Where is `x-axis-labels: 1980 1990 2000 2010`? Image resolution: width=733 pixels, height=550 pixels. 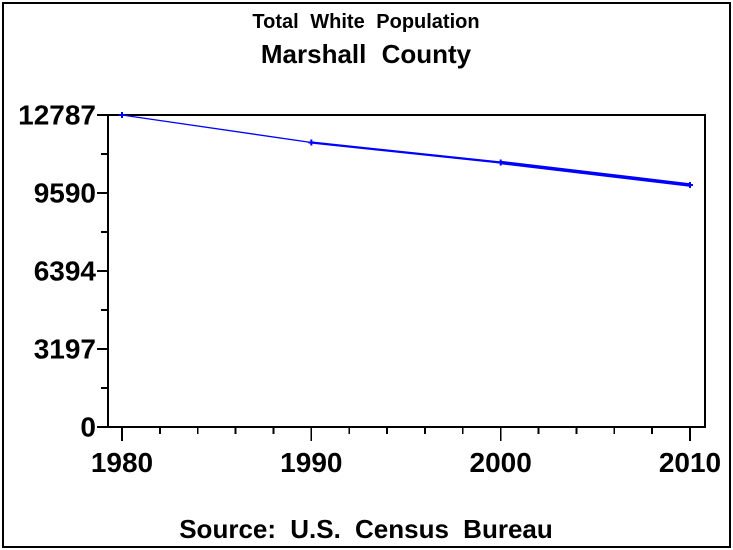 x-axis-labels: 1980 1990 2000 2010 is located at coordinates (406, 462).